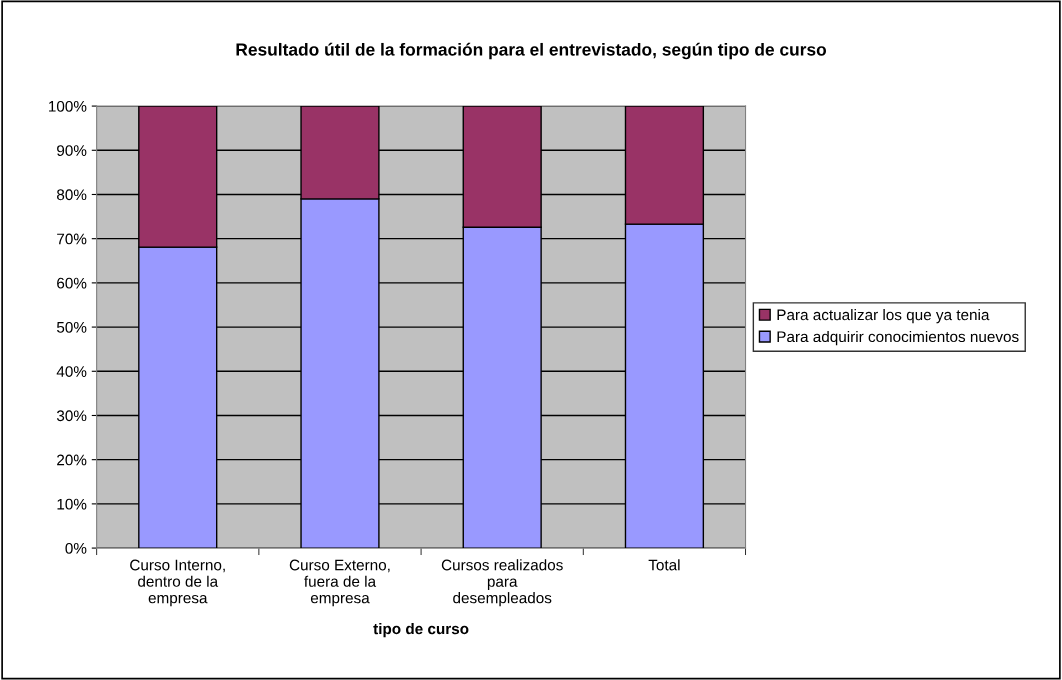 This screenshot has height=680, width=1062. I want to click on y-tick-label: 10%, so click(72, 504).